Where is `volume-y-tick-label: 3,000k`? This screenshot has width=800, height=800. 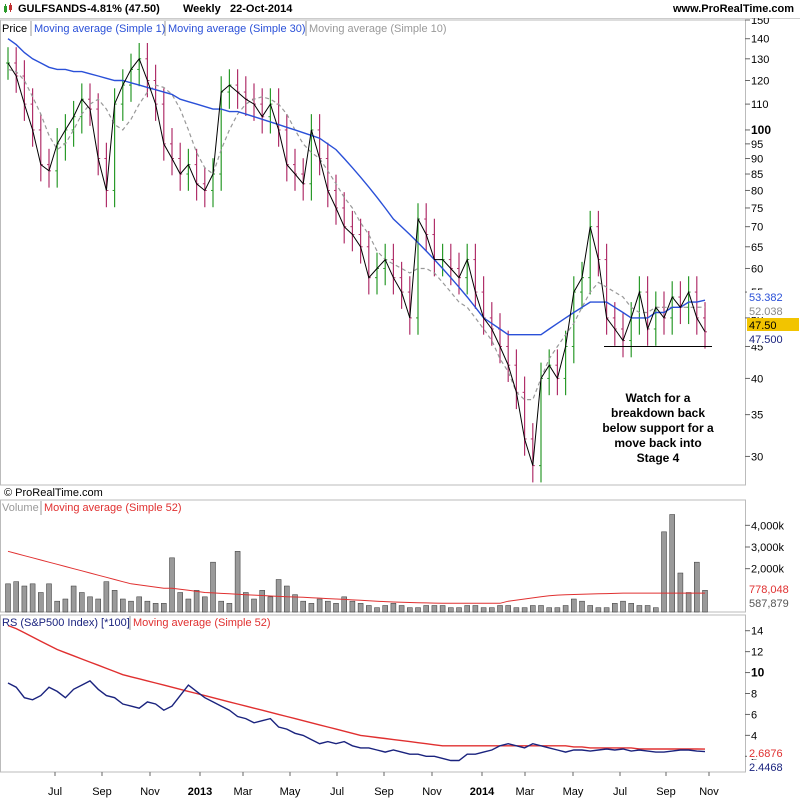
volume-y-tick-label: 3,000k is located at coordinates (768, 548).